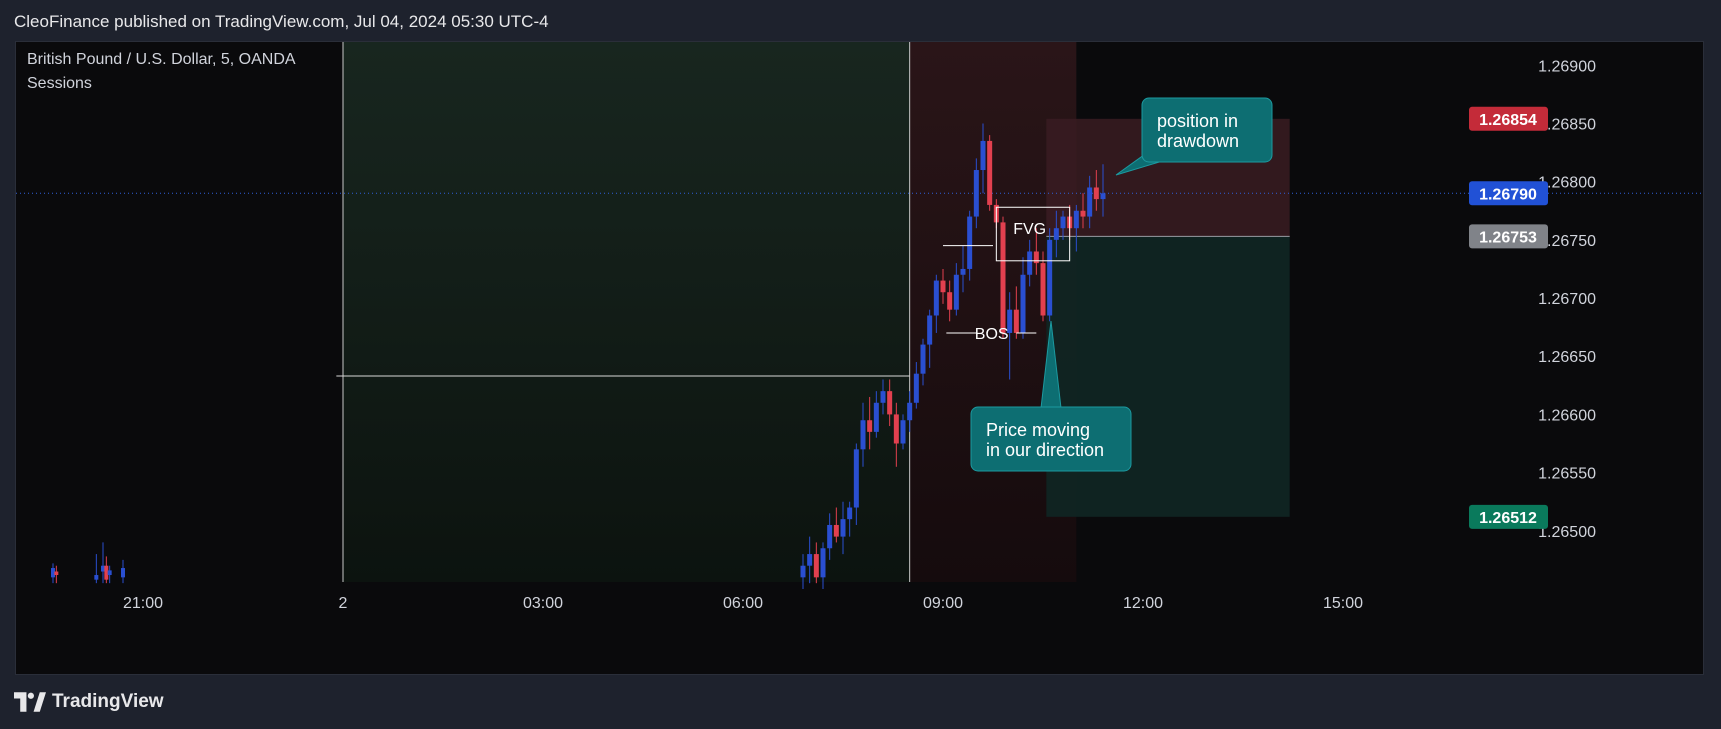  What do you see at coordinates (1198, 141) in the screenshot?
I see `callout-drawdown-text: drawdown` at bounding box center [1198, 141].